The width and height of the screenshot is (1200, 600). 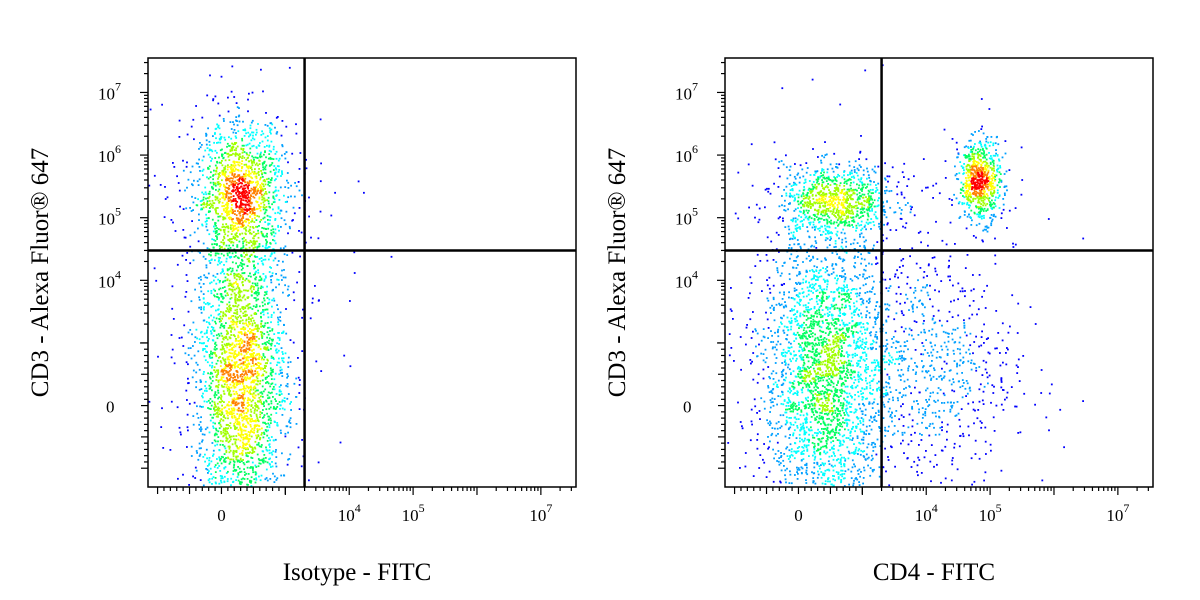 What do you see at coordinates (349, 513) in the screenshot?
I see `x-tick-label: 104` at bounding box center [349, 513].